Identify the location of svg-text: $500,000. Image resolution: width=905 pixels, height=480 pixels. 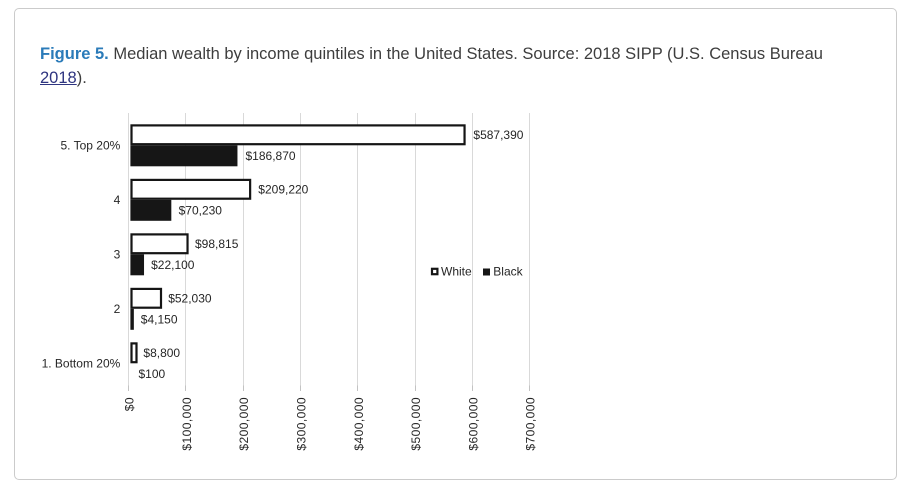
(416, 424).